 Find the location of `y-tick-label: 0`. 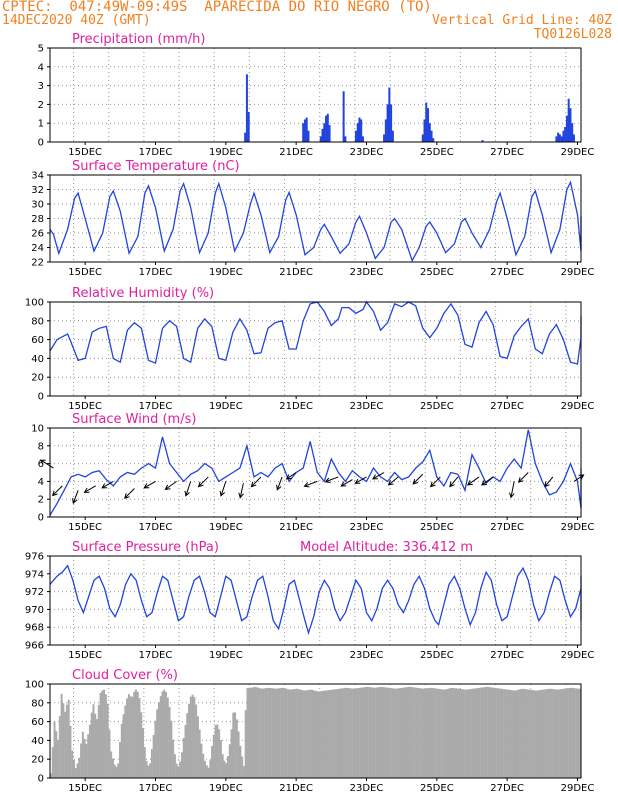

y-tick-label: 0 is located at coordinates (41, 397).